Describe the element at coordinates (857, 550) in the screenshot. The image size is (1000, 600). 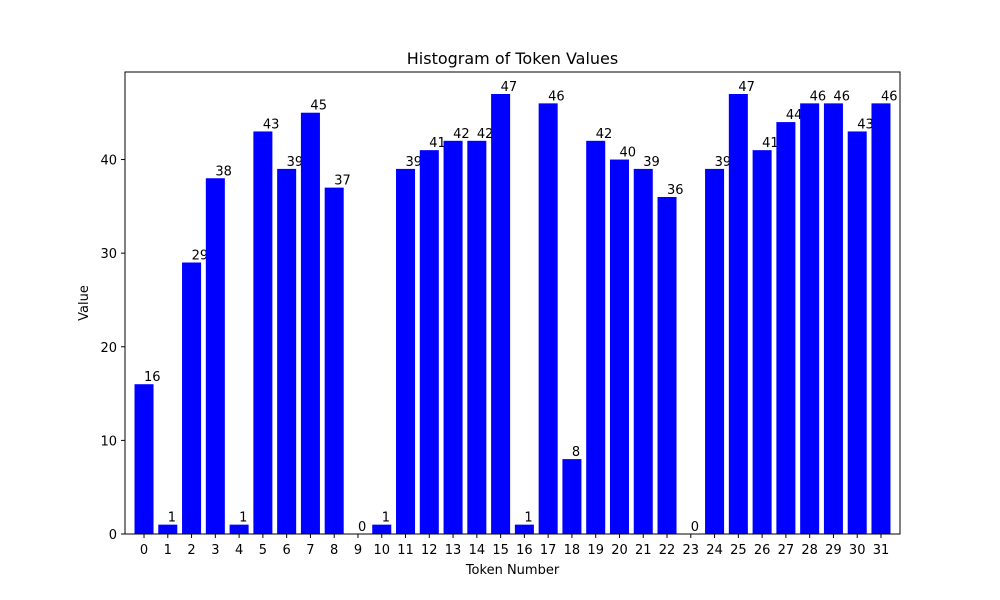
I see `x-tick-label-30: 30` at that location.